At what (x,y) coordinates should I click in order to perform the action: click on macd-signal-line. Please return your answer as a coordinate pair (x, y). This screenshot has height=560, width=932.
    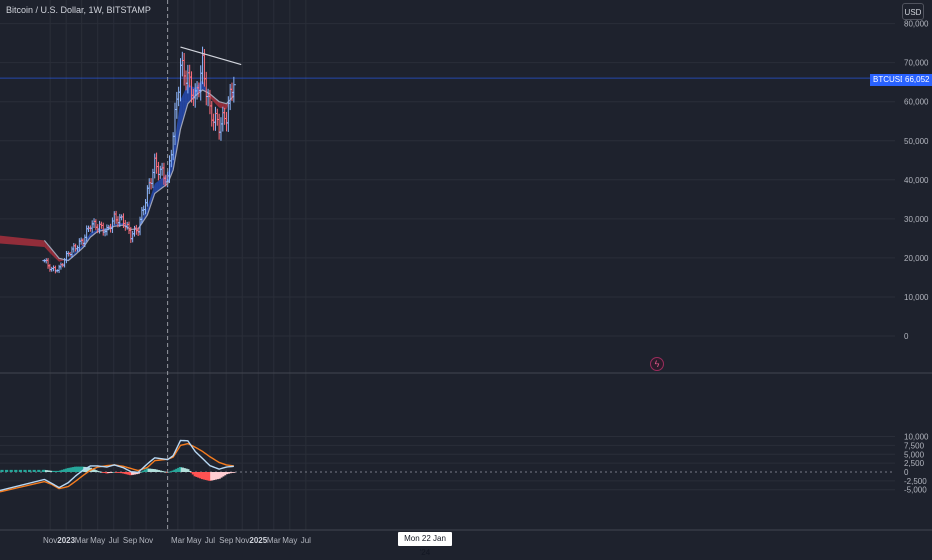
    Looking at the image, I should click on (117, 467).